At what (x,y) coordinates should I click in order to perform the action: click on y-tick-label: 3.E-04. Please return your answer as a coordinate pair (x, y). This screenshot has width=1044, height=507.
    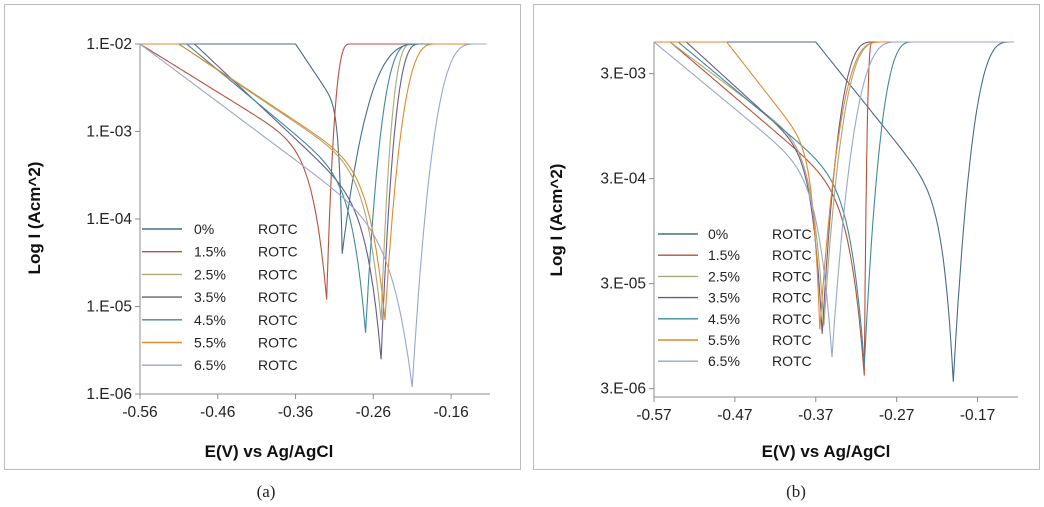
    Looking at the image, I should click on (623, 179).